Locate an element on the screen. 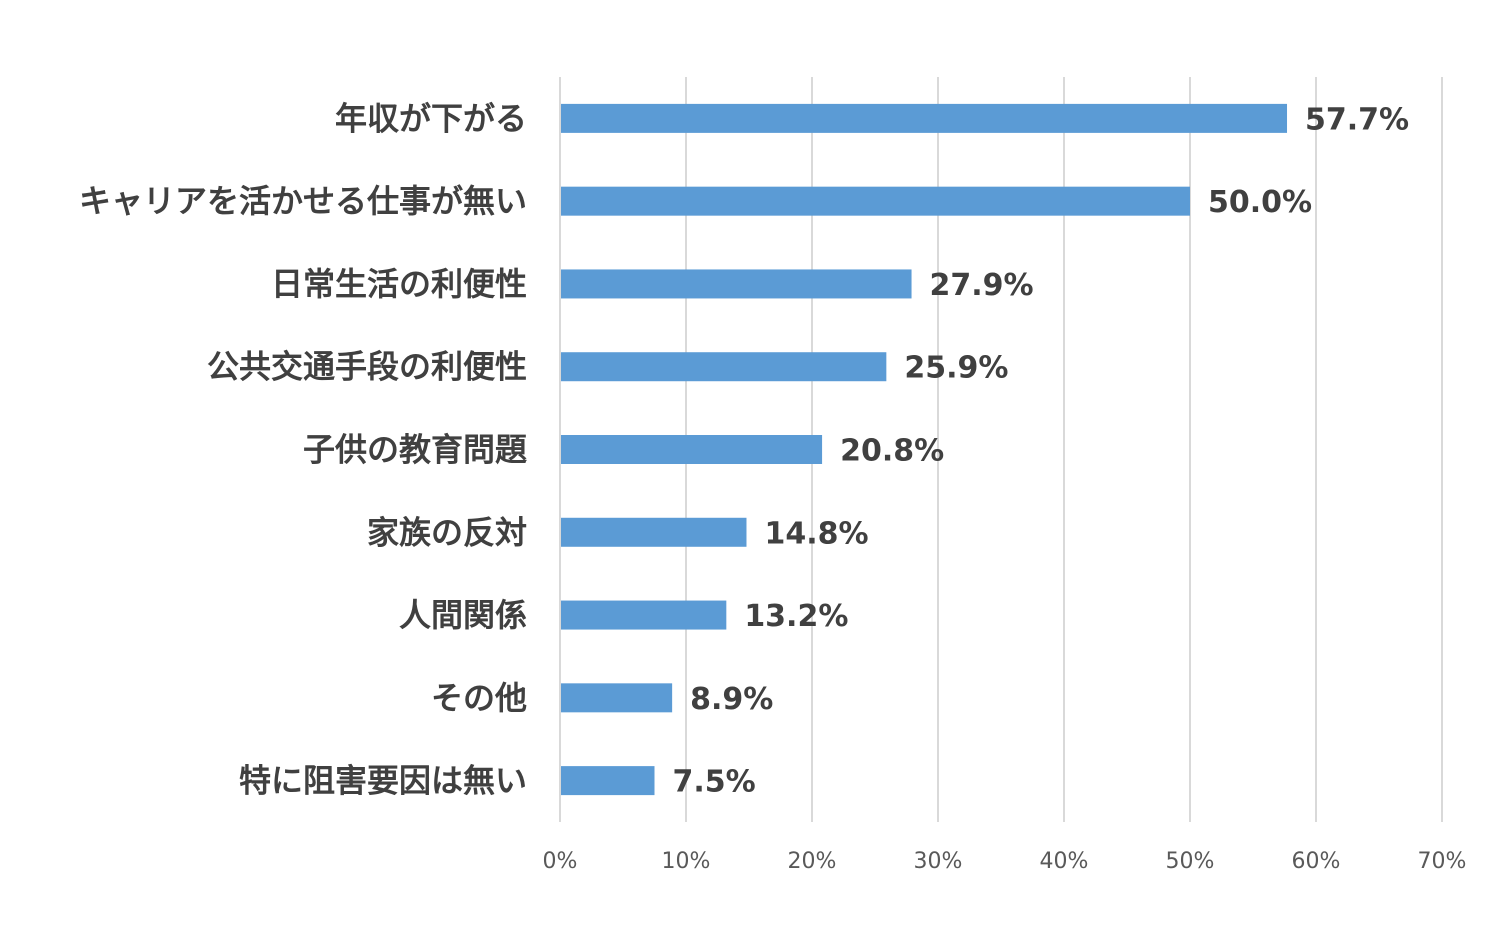  value-label-5: 14.8% is located at coordinates (816, 533).